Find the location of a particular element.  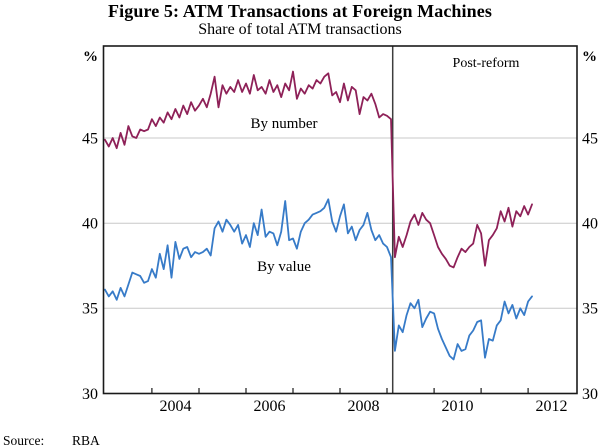

x-tick-2004: 2004 is located at coordinates (176, 406).